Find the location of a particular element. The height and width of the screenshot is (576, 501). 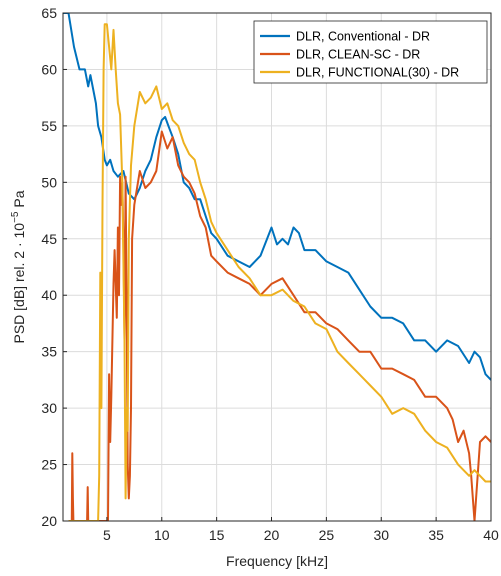

y-tick-label: 45 is located at coordinates (49, 239).